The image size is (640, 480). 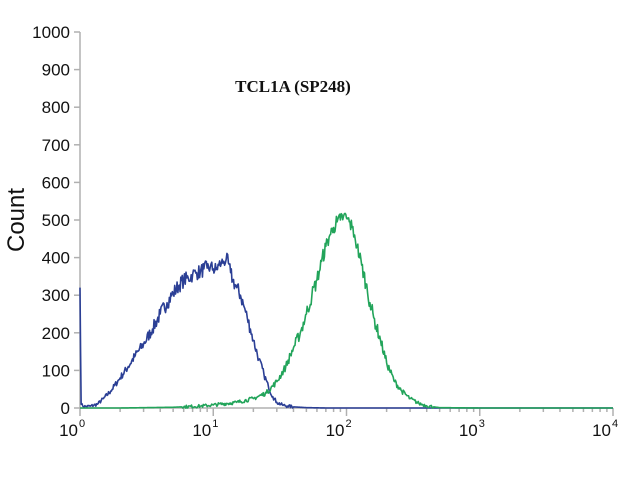 I want to click on y-tick-label: 100, so click(x=56, y=370).